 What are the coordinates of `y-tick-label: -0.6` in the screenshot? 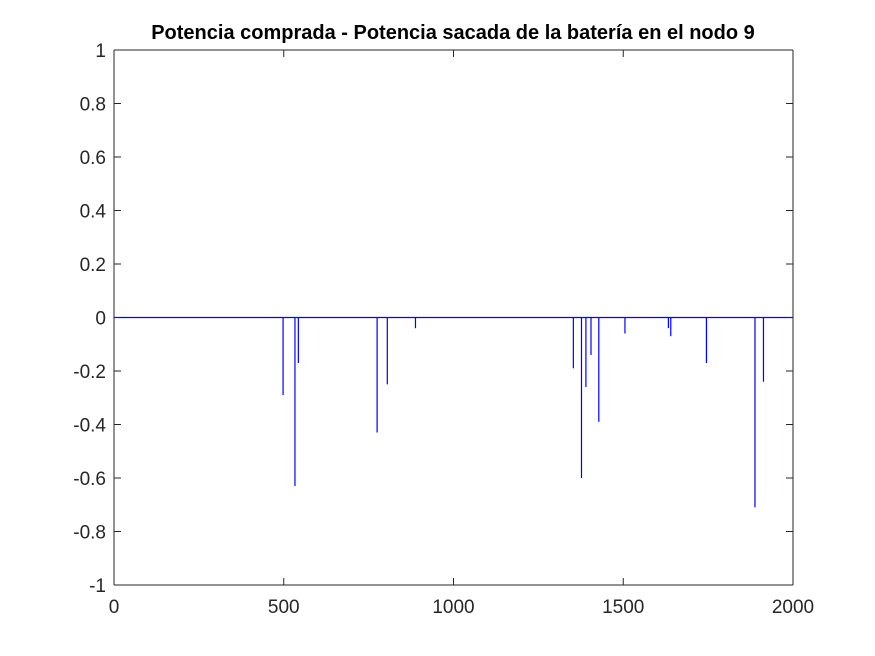 It's located at (89, 479).